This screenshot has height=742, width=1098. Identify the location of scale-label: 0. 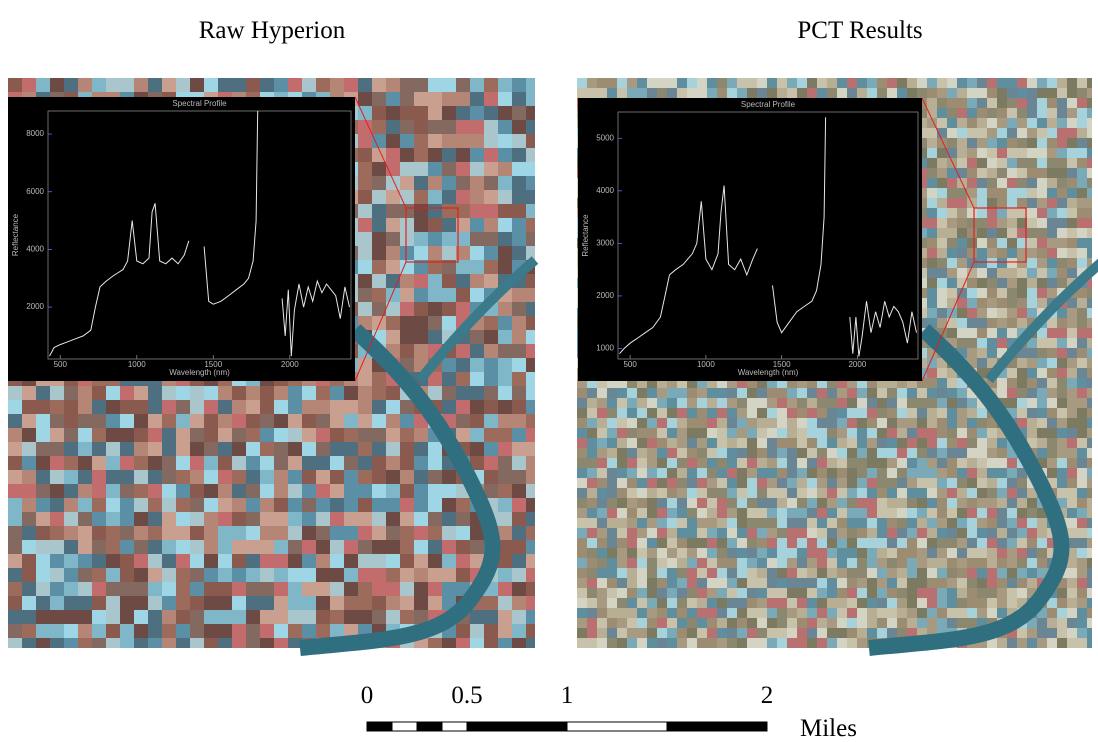
(367, 695).